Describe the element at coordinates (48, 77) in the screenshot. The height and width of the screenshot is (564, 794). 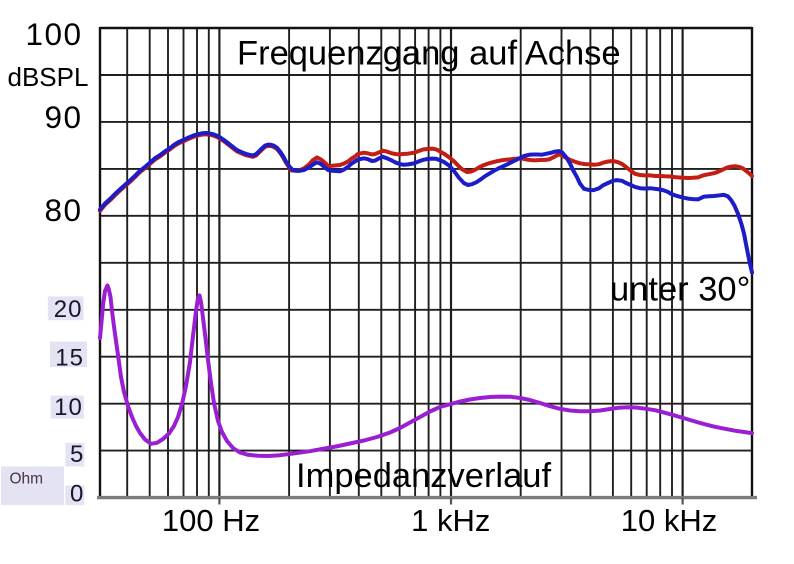
I see `svg-text: dBSPL` at that location.